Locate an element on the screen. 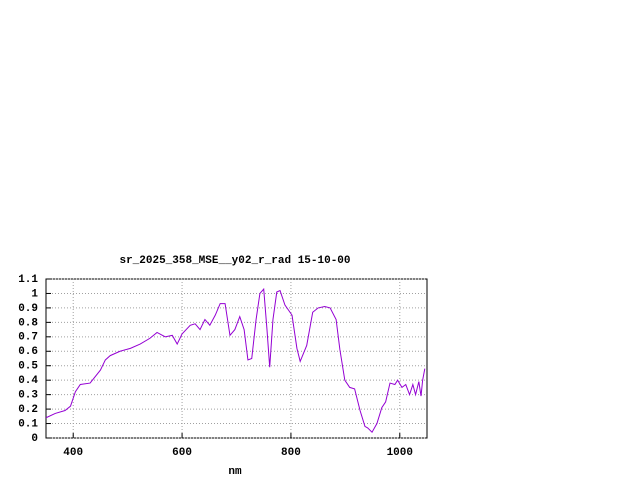 The width and height of the screenshot is (640, 480). y-tick-label: 0.7 is located at coordinates (28, 338).